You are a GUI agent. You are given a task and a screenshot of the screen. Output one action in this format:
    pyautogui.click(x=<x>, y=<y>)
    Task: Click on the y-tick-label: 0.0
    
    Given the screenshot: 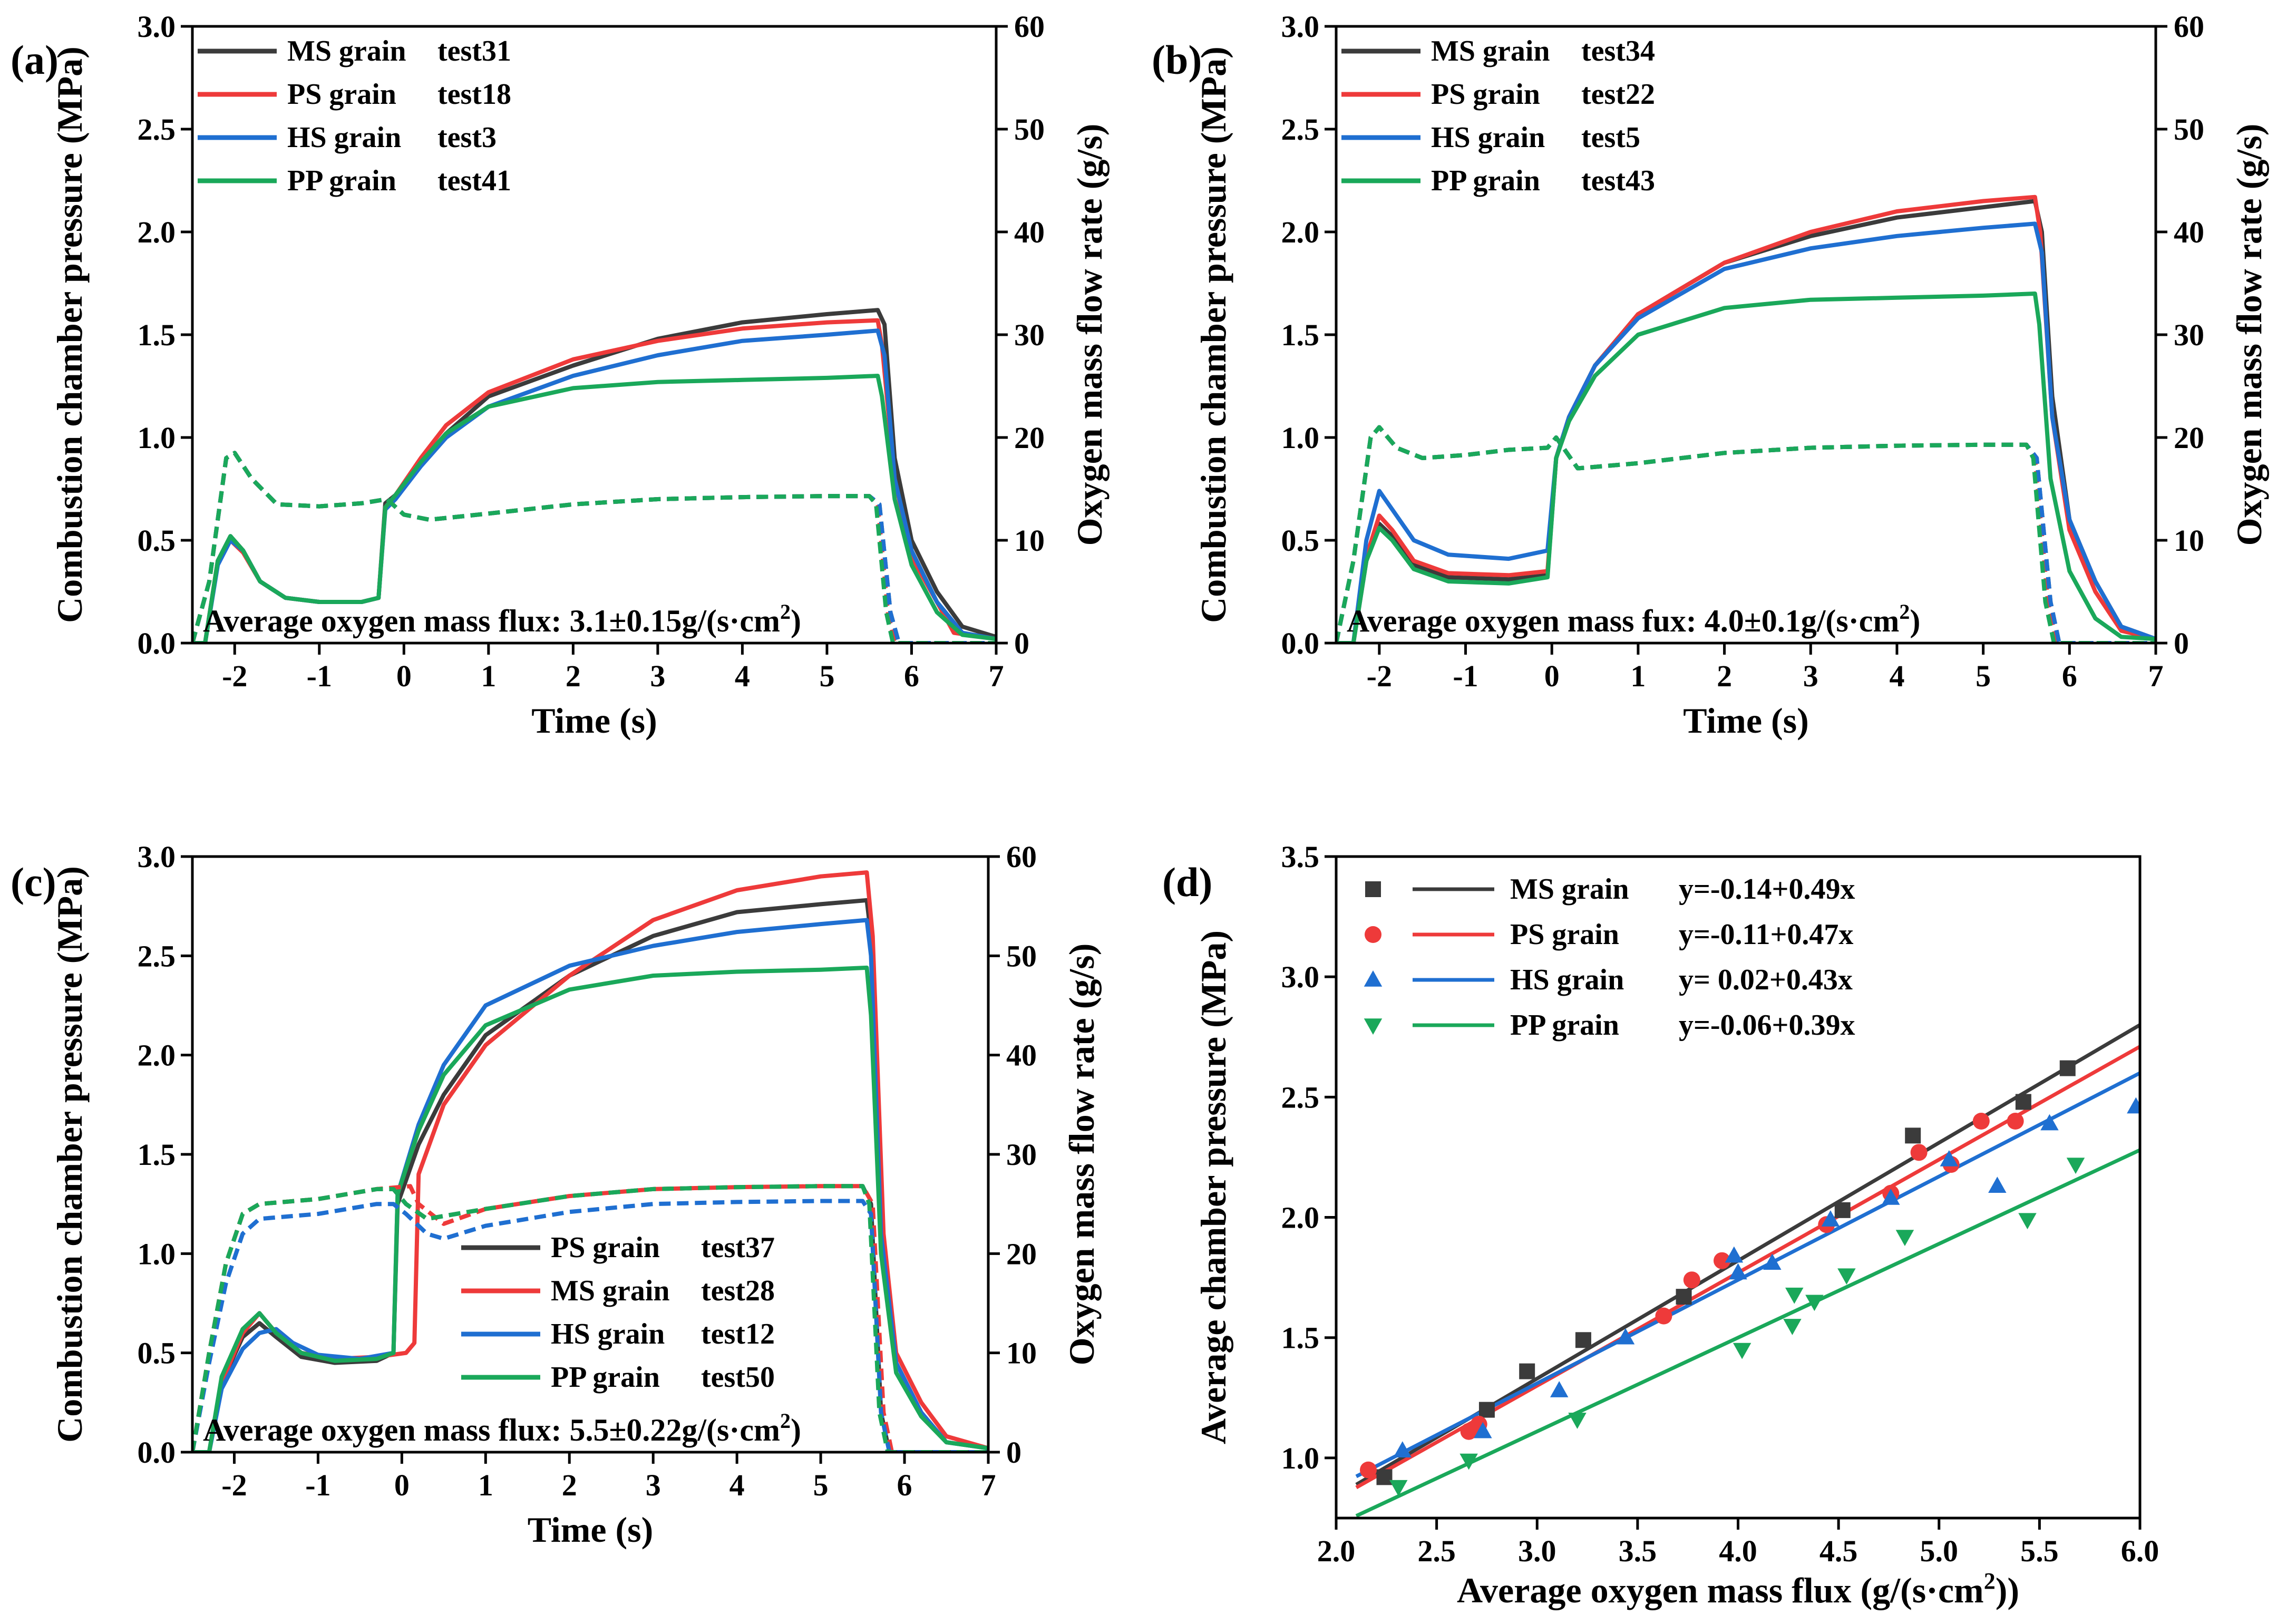 What is the action you would take?
    pyautogui.click(x=1300, y=643)
    